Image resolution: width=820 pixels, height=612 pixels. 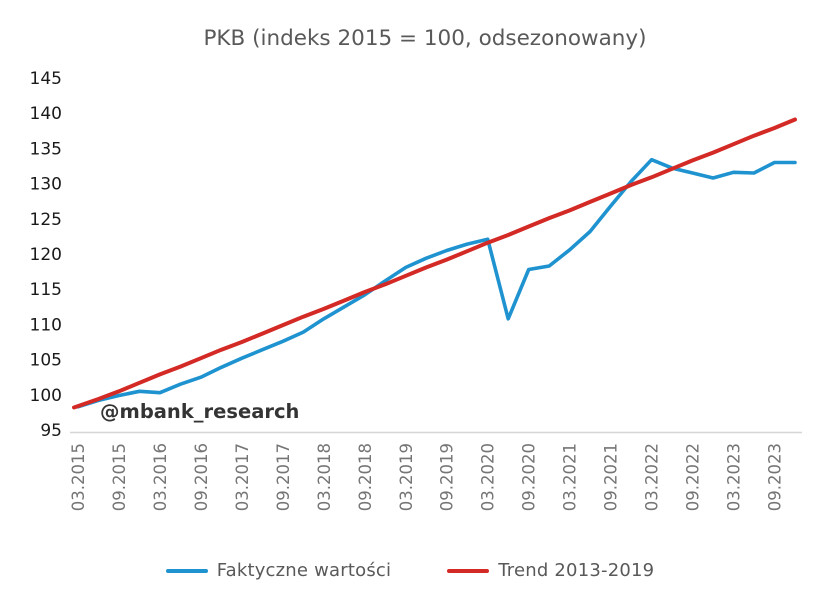 I want to click on x-axis-tick-label: 09.2017, so click(x=283, y=477).